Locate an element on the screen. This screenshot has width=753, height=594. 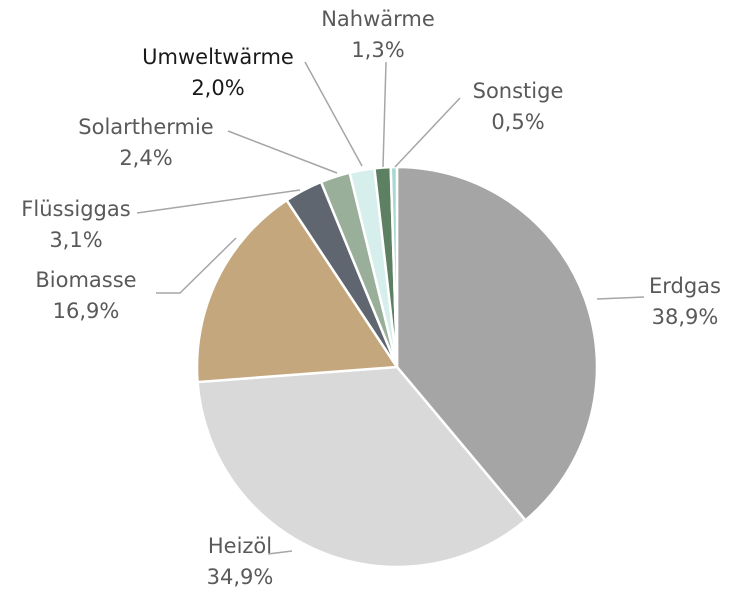
slice-value-label: 16,9% is located at coordinates (86, 311).